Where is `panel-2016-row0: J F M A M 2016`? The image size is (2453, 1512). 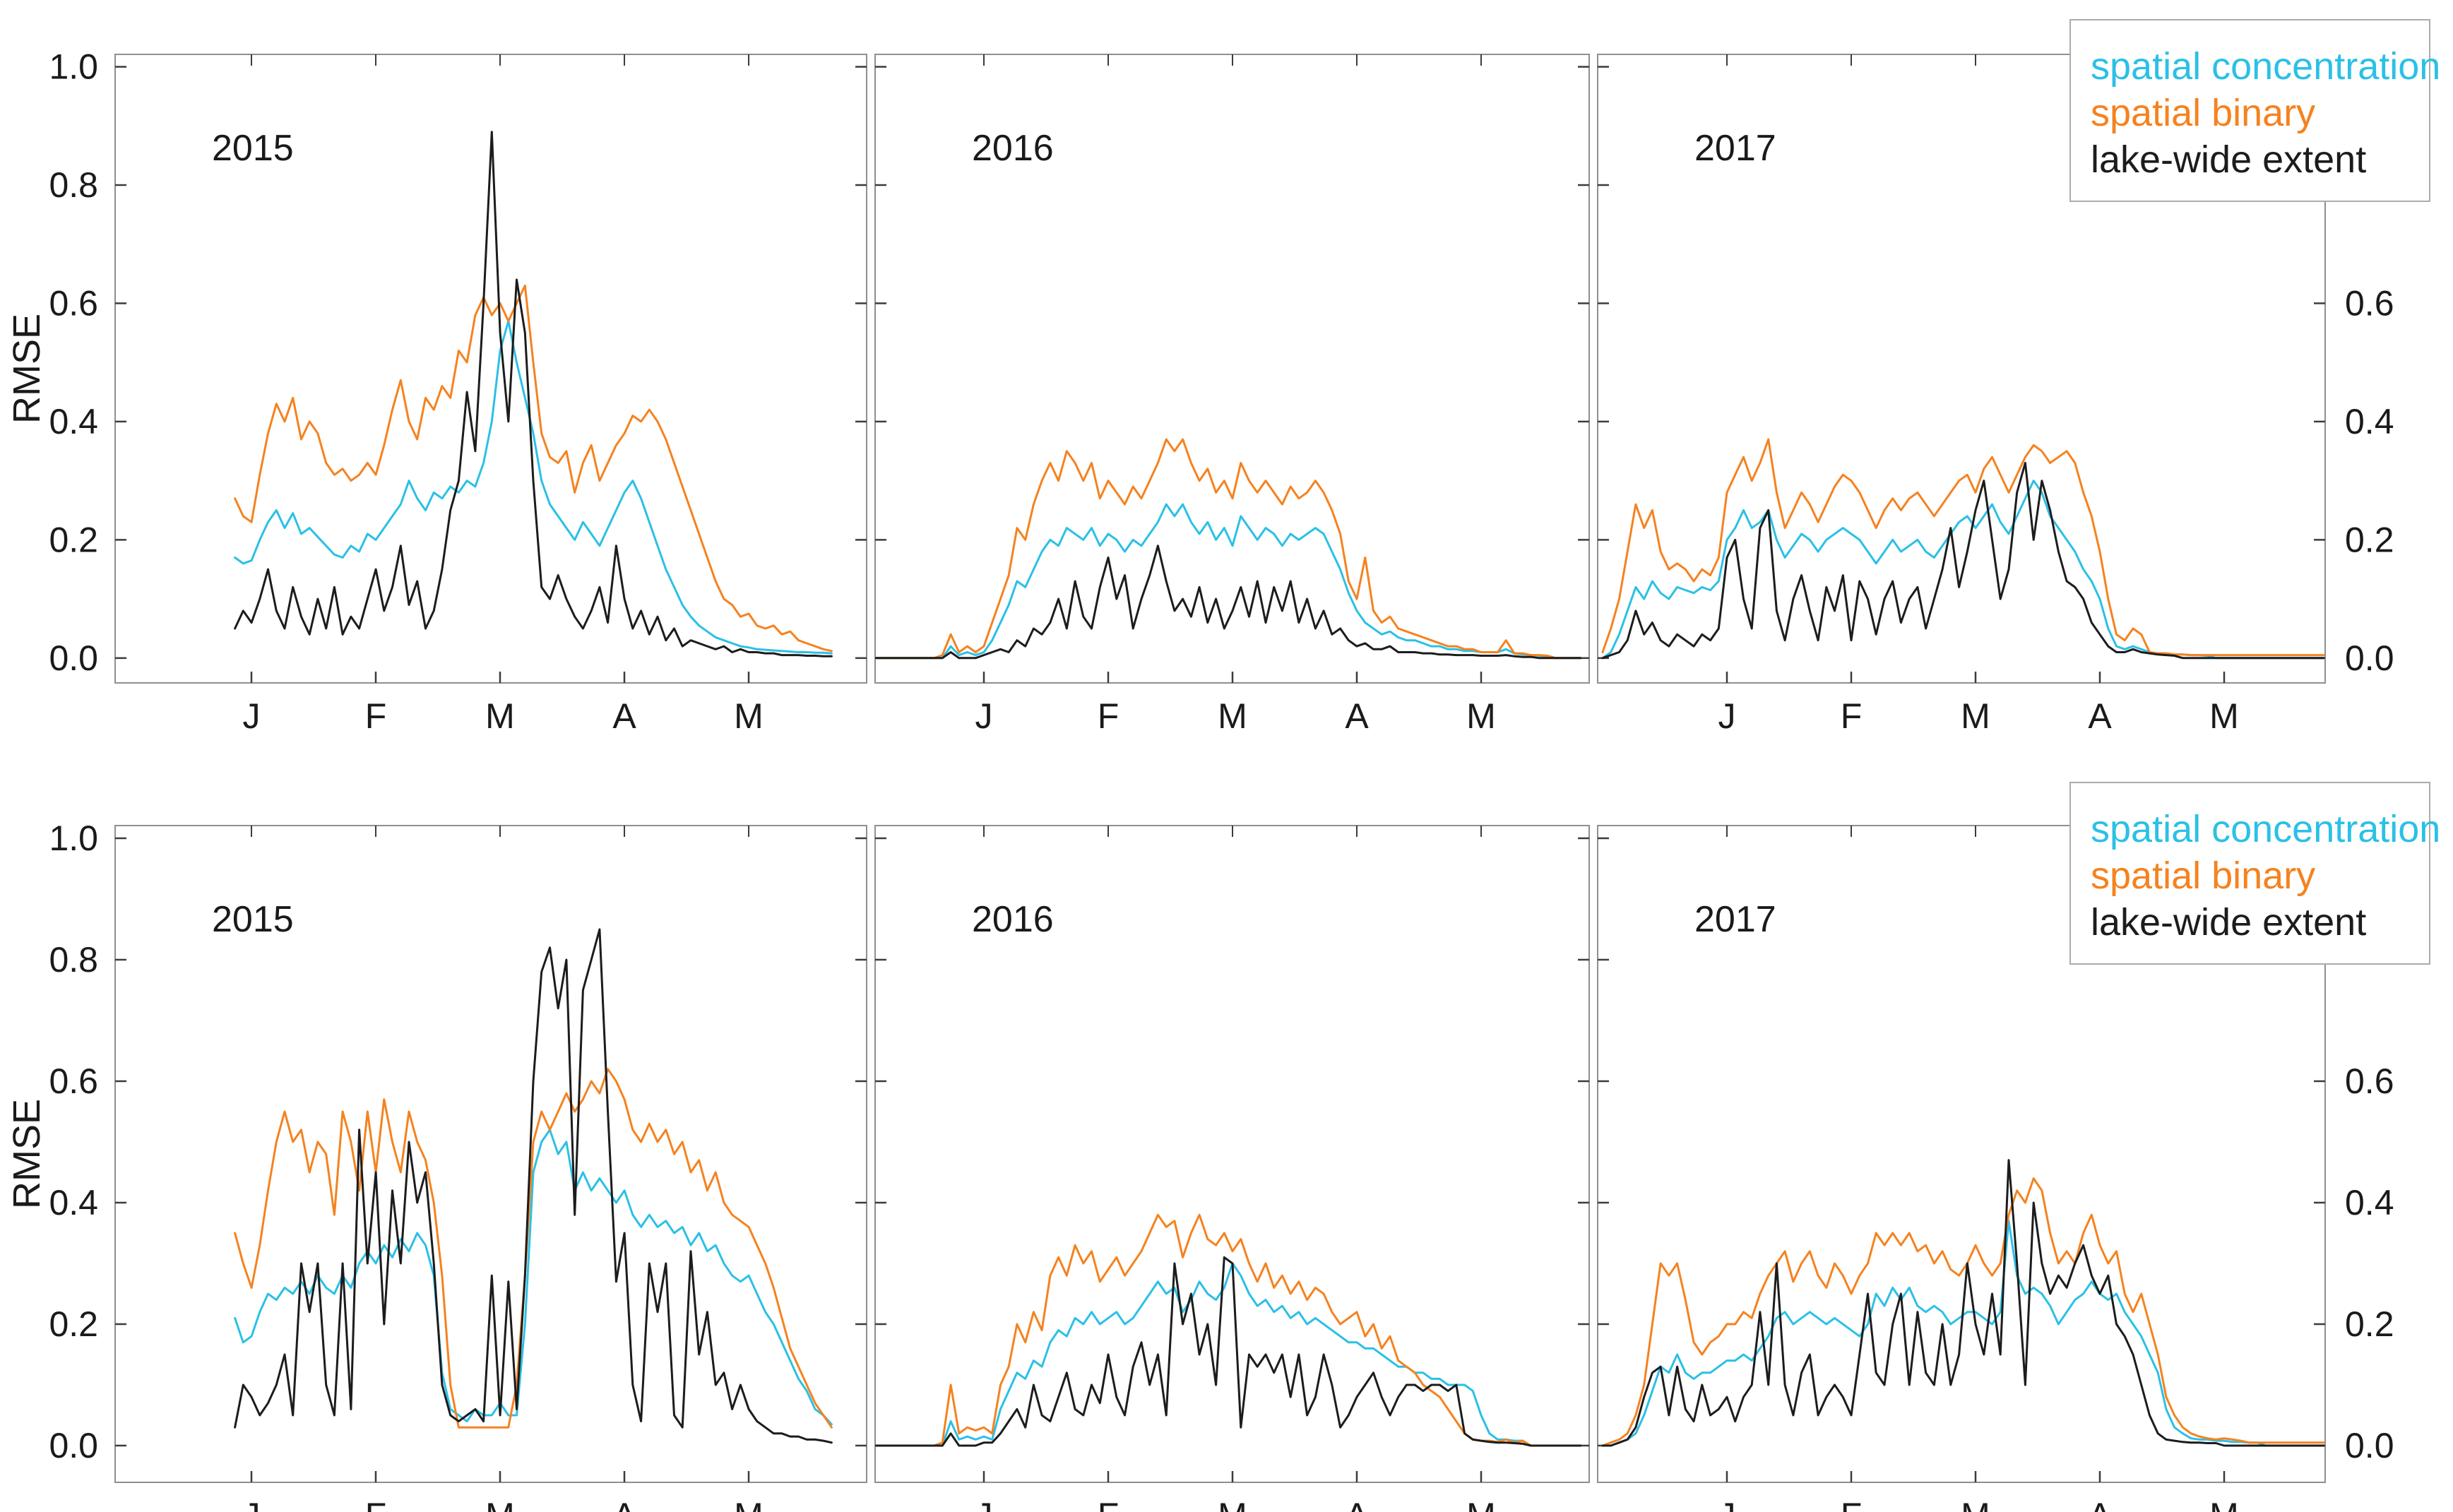 panel-2016-row0: J F M A M 2016 is located at coordinates (1232, 395).